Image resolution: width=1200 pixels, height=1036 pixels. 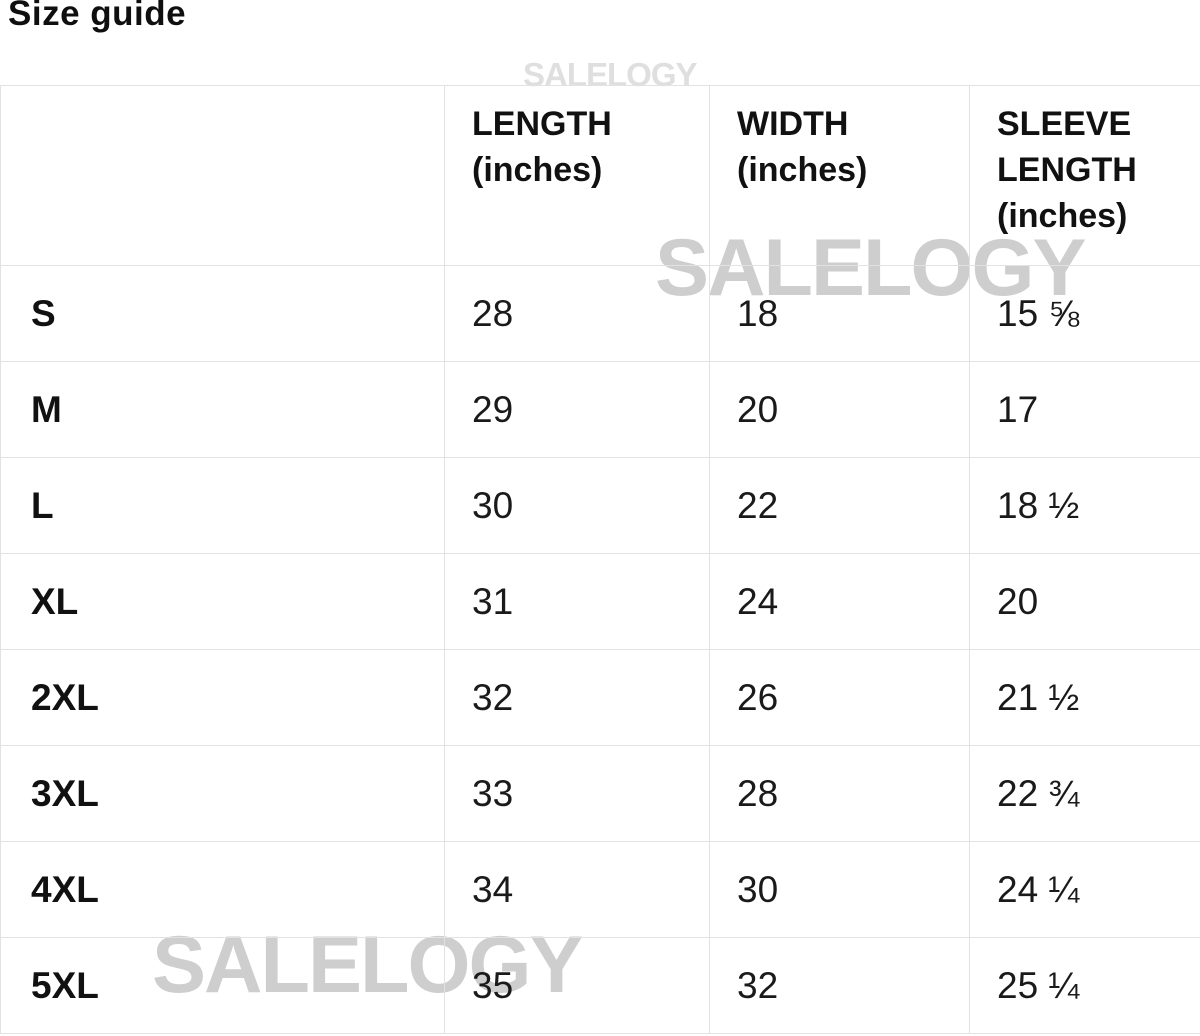 I want to click on length-value: 28, so click(x=493, y=313).